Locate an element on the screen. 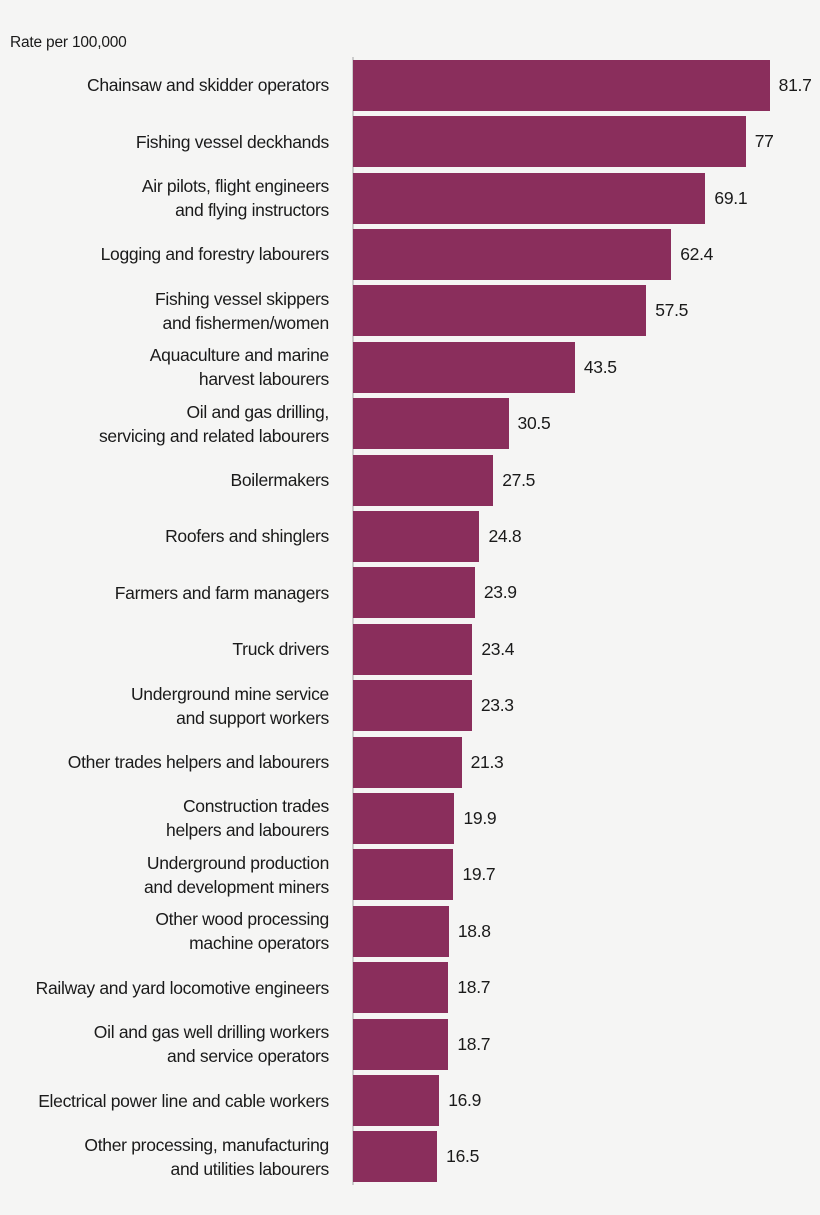 This screenshot has height=1215, width=820. value-label: 62.4 is located at coordinates (697, 253).